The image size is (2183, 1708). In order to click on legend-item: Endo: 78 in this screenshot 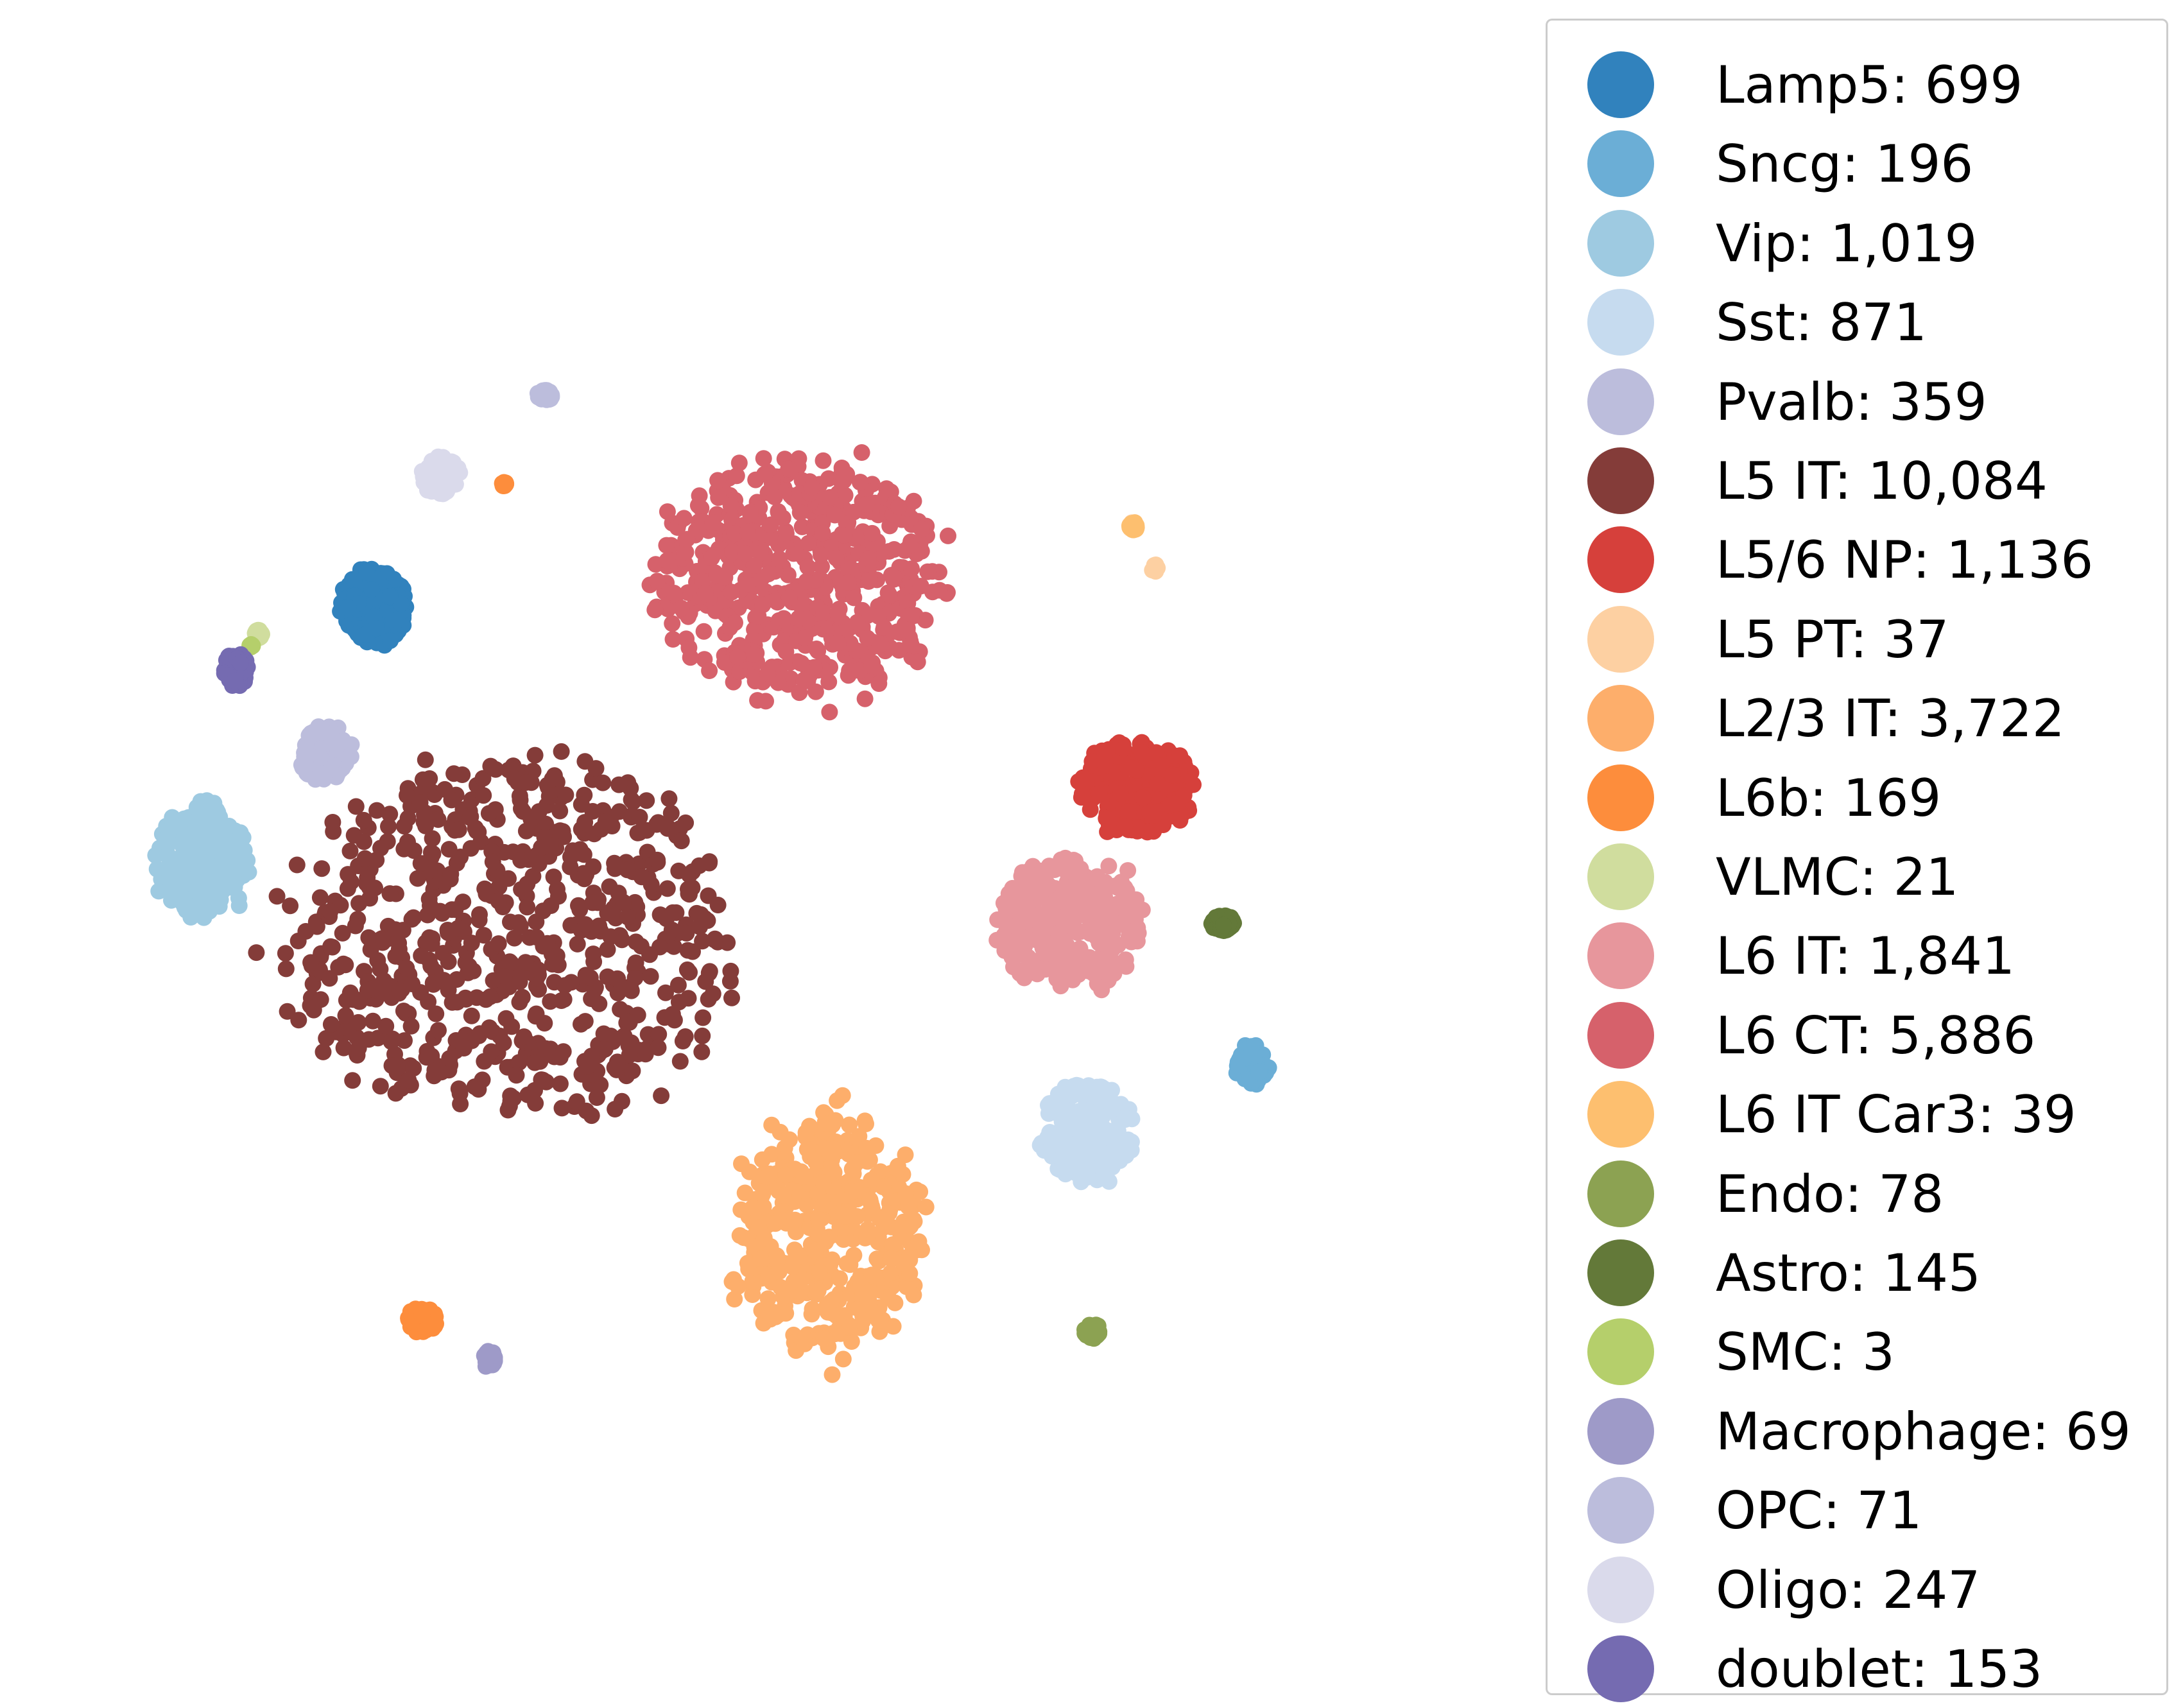, I will do `click(1857, 1193)`.